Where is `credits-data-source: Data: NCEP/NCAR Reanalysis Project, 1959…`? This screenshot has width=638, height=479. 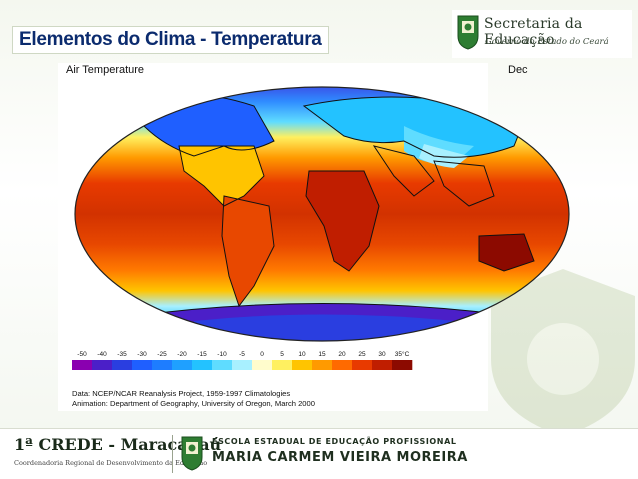
credits-data-source: Data: NCEP/NCAR Reanalysis Project, 1959… is located at coordinates (181, 393).